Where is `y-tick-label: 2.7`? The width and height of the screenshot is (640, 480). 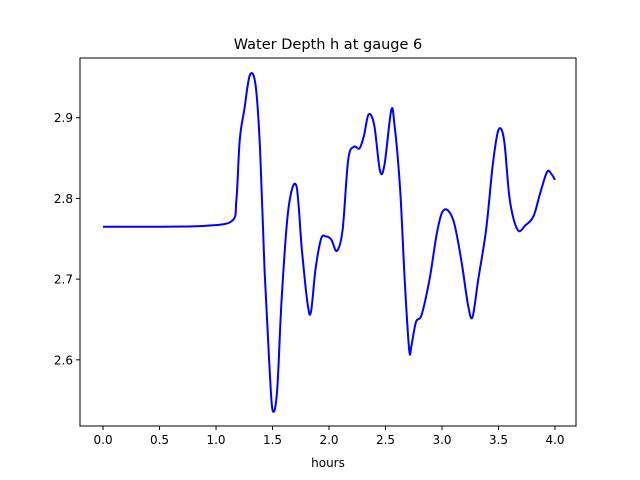
y-tick-label: 2.7 is located at coordinates (63, 280).